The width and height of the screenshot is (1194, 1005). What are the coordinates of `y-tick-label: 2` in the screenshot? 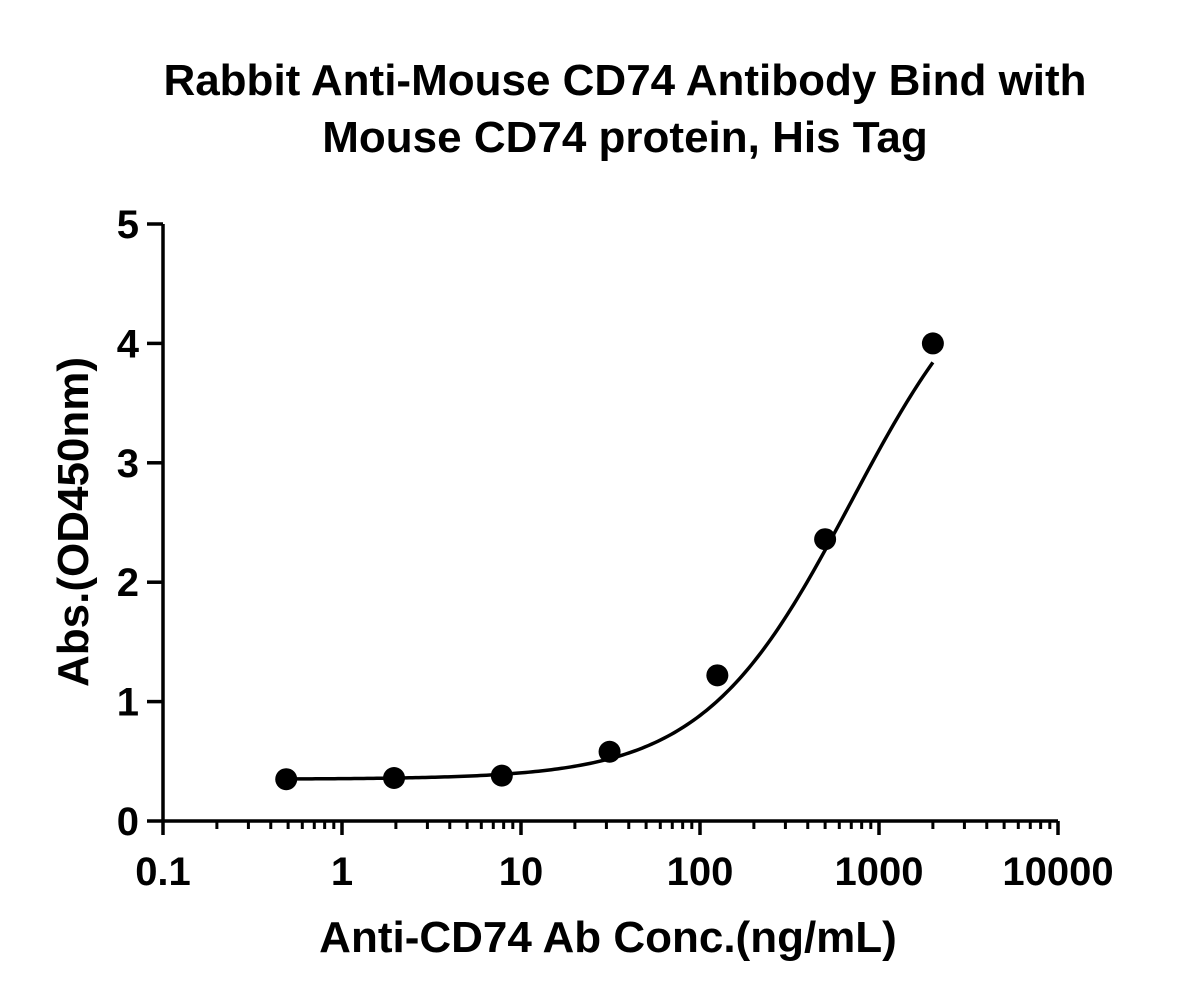 It's located at (128, 583).